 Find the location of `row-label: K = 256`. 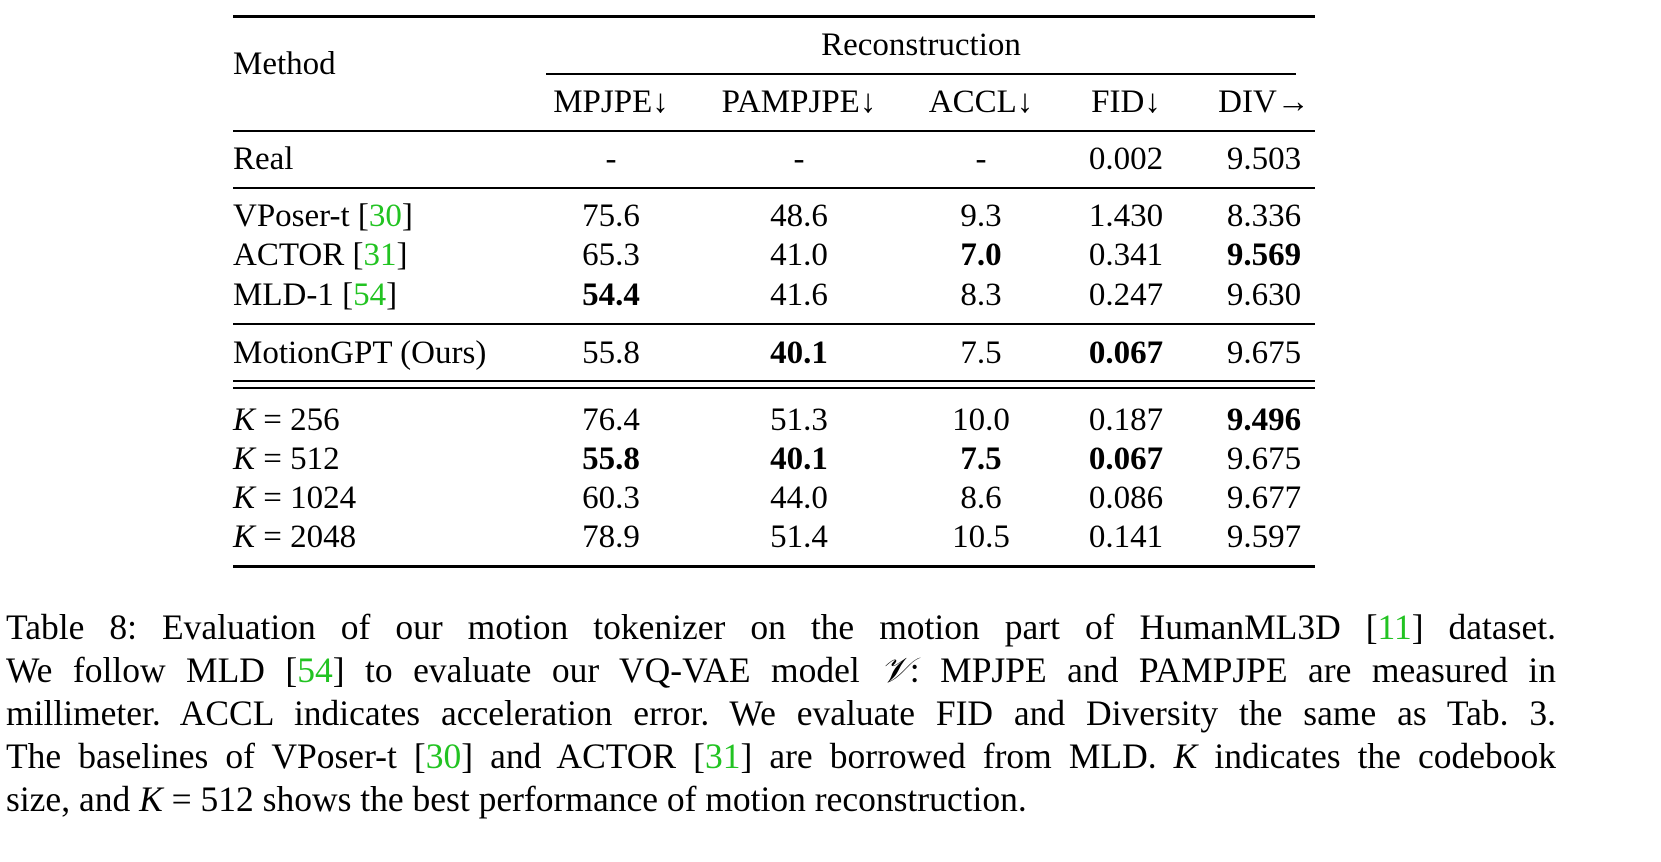

row-label: K = 256 is located at coordinates (286, 420).